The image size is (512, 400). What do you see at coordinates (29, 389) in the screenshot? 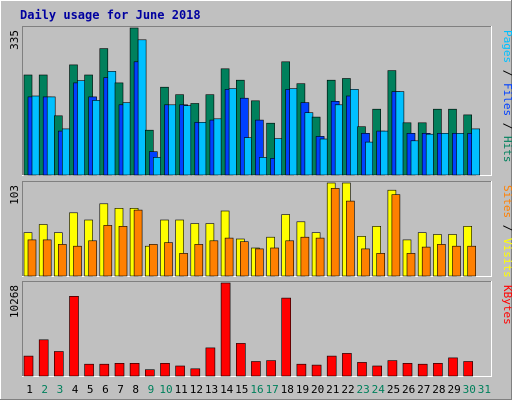
I see `x-tick-label-day-1: 1` at bounding box center [29, 389].